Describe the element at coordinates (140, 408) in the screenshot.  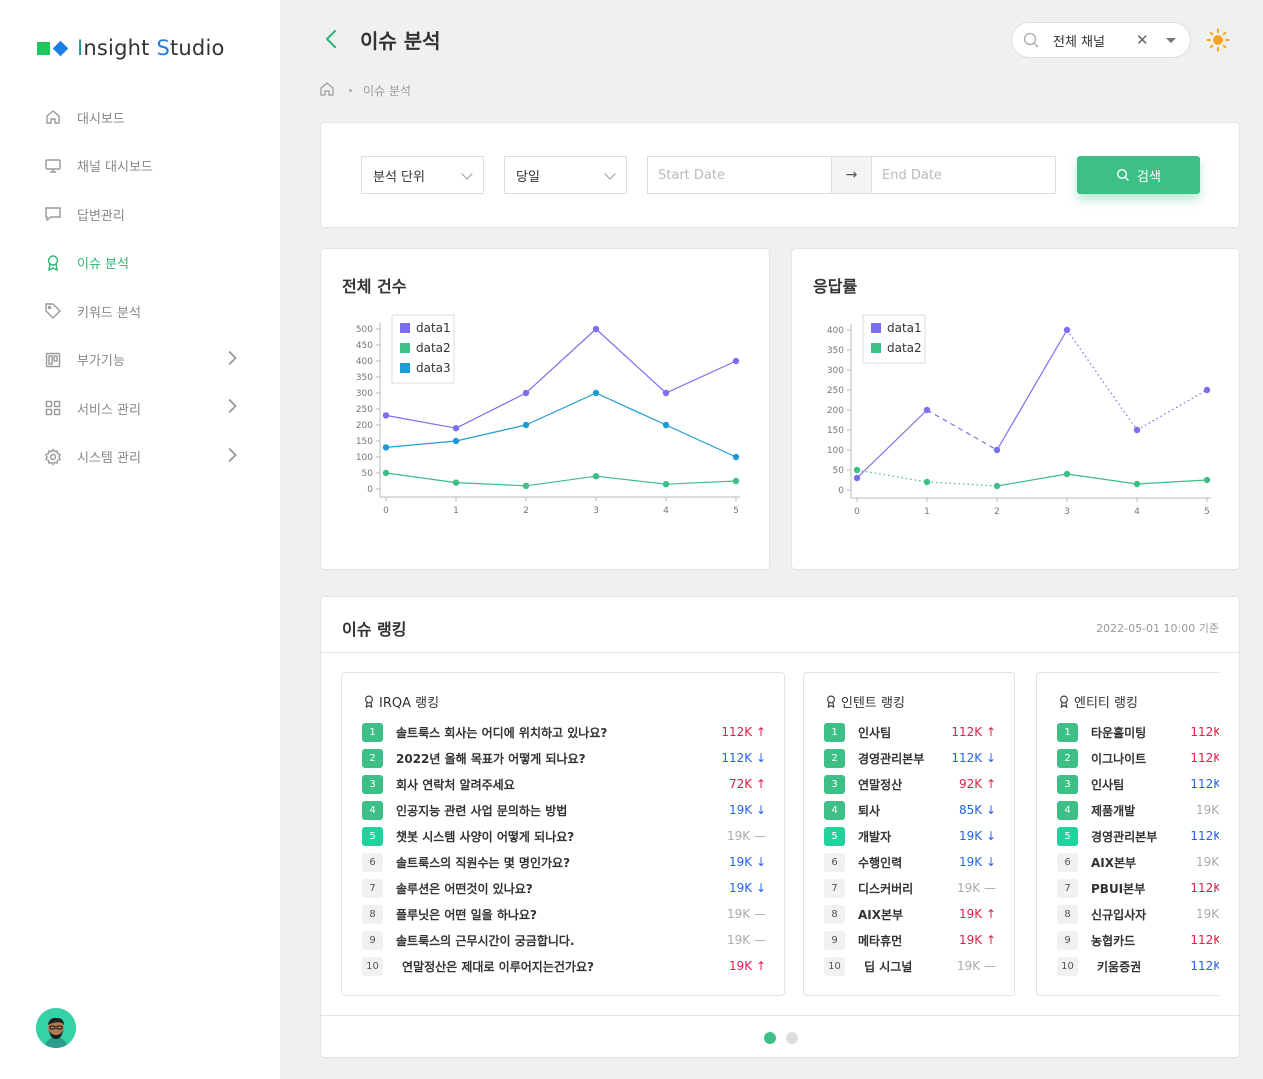
I see `sidebar-item: 서비스 관리` at that location.